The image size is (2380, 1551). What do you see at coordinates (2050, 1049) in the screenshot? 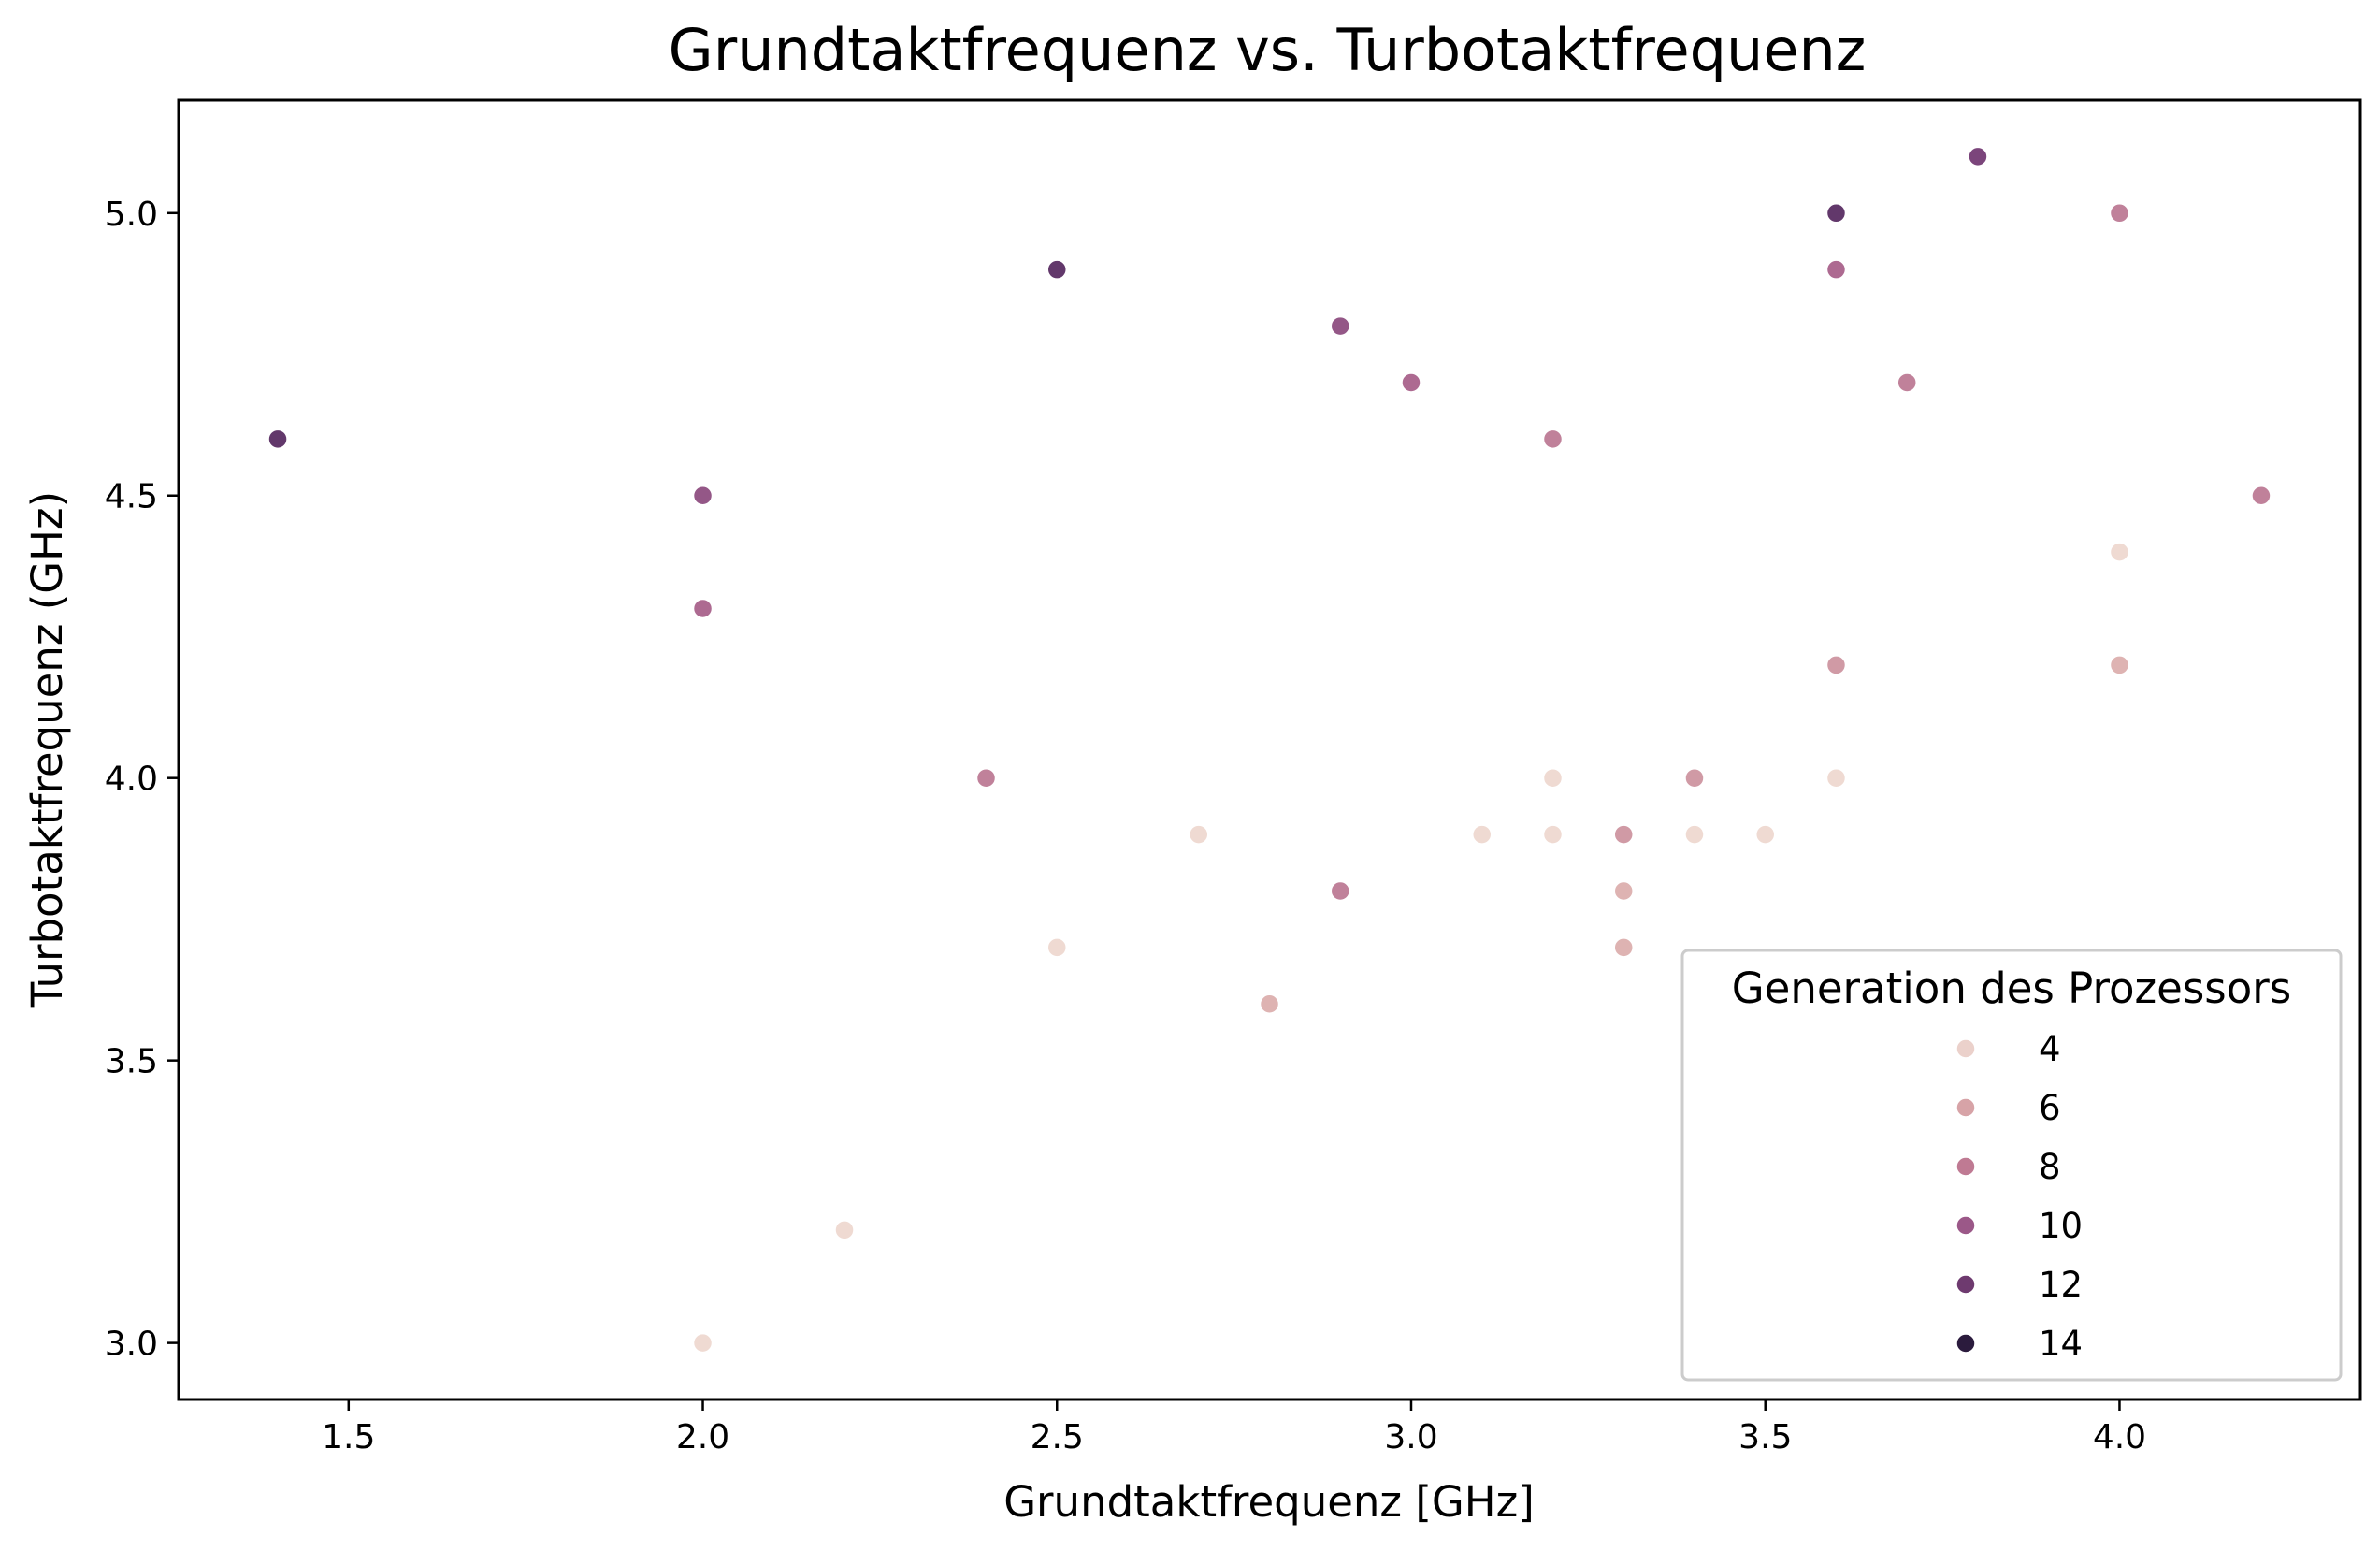
I see `legend-label: 4` at bounding box center [2050, 1049].